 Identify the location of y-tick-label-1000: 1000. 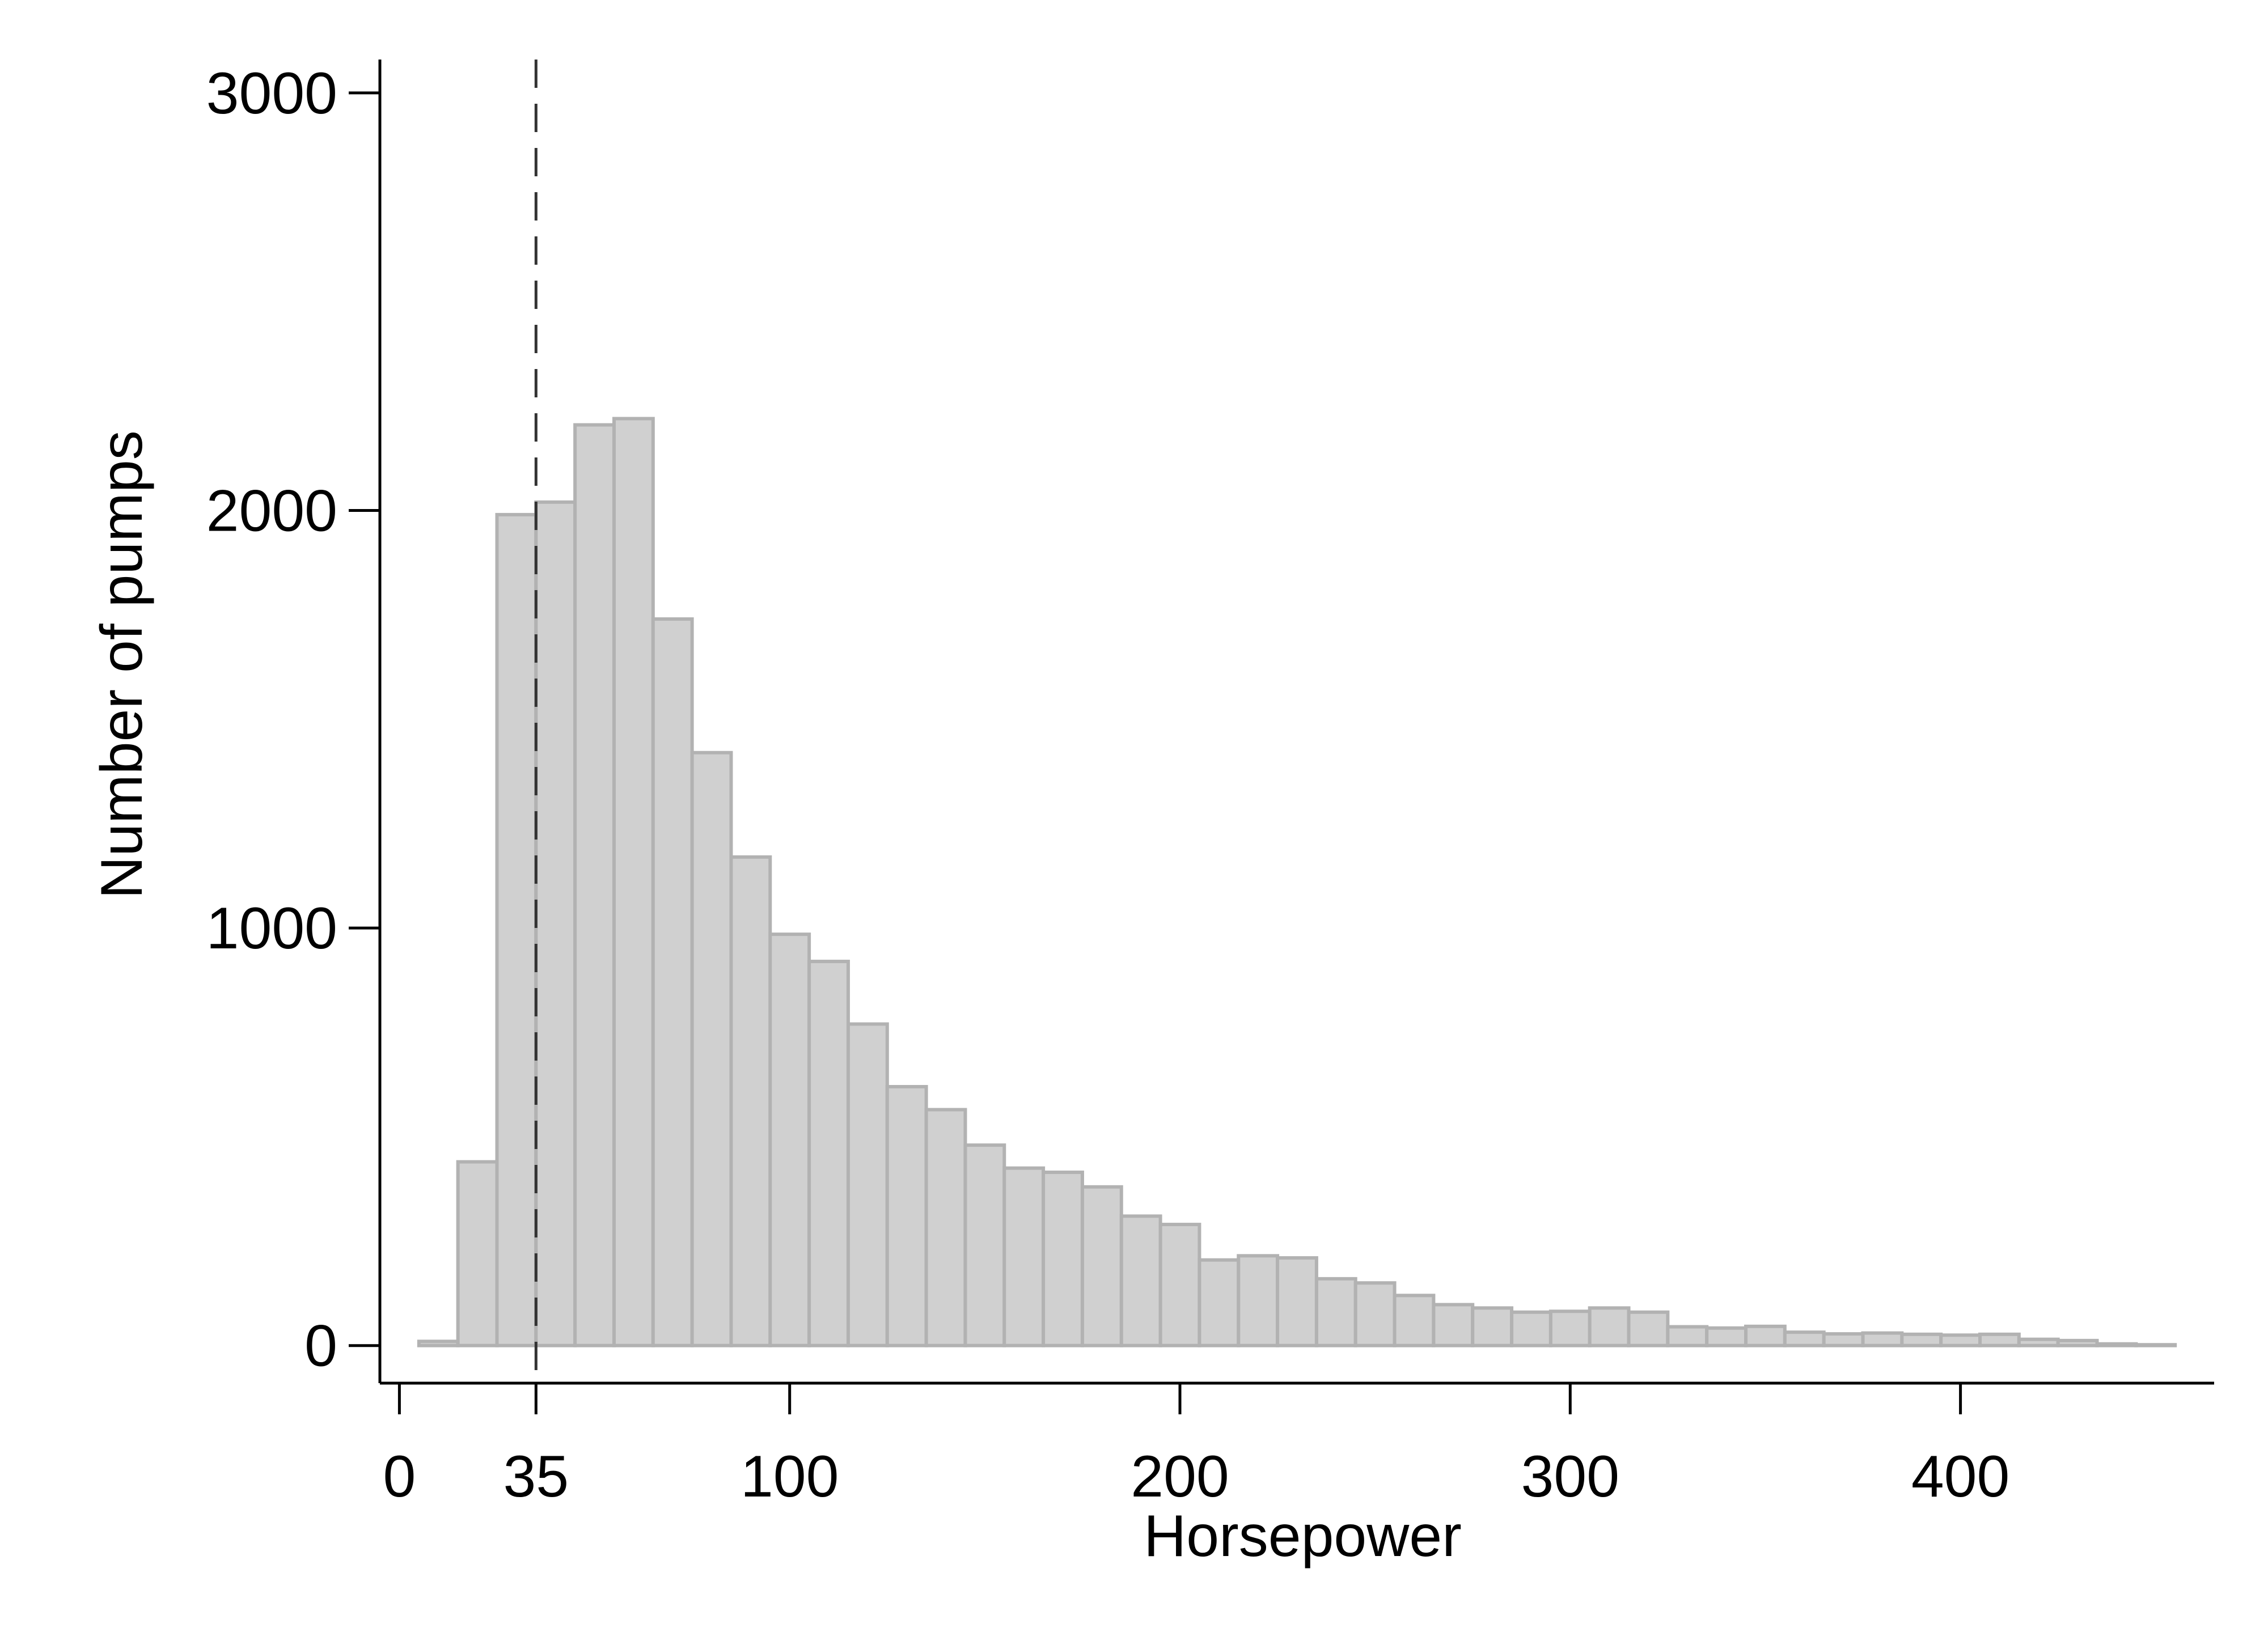
(271, 928).